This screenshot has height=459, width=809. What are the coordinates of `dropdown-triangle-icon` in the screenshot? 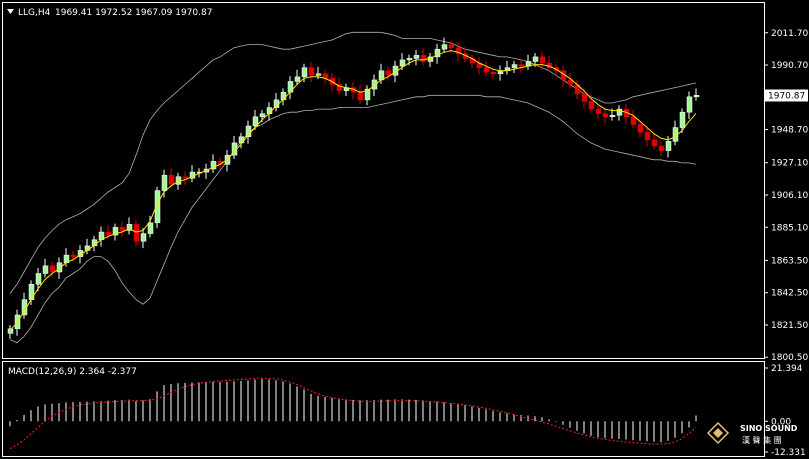 It's located at (10, 11).